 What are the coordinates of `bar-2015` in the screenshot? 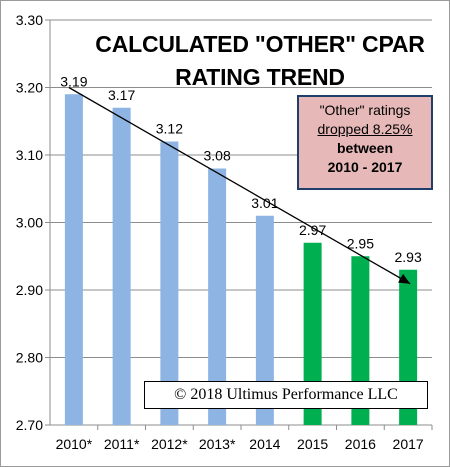 It's located at (312, 333).